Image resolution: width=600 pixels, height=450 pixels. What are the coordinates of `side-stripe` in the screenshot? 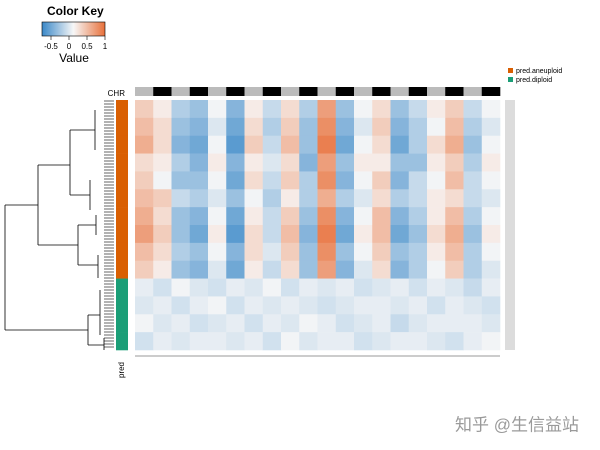 It's located at (510, 225).